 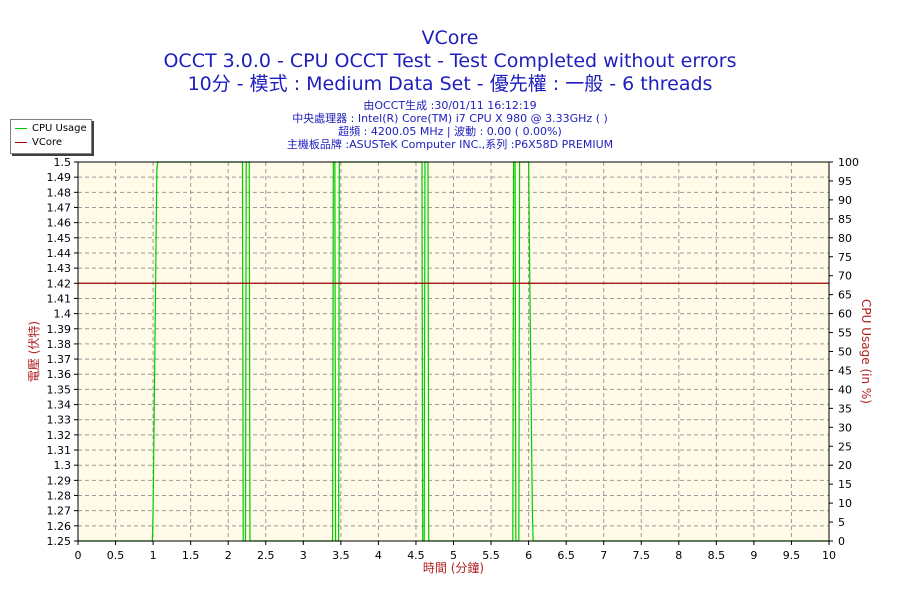 I want to click on x-tick-label: 4.5, so click(x=416, y=555).